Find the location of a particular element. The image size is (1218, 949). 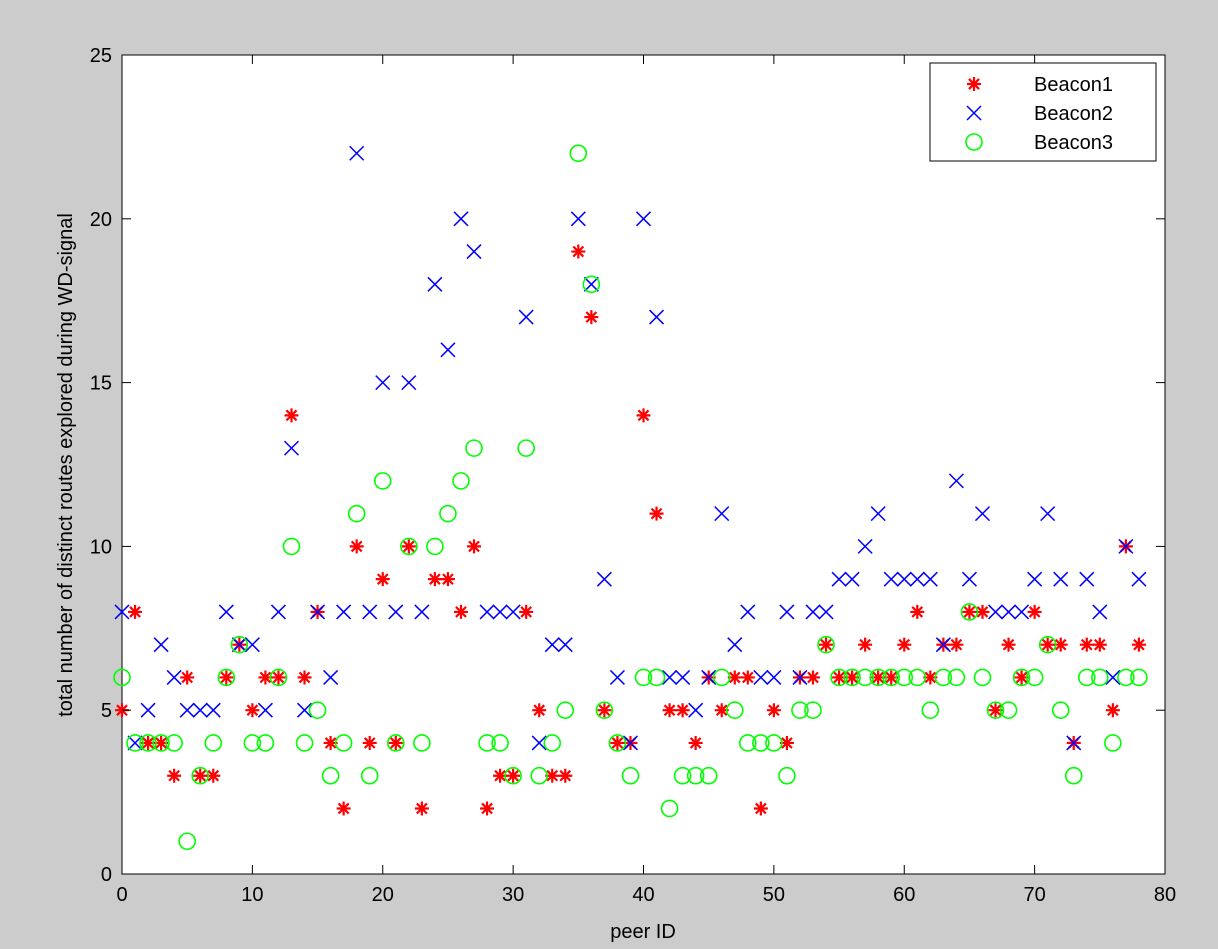

legend-label: Beacon2 is located at coordinates (1073, 114).